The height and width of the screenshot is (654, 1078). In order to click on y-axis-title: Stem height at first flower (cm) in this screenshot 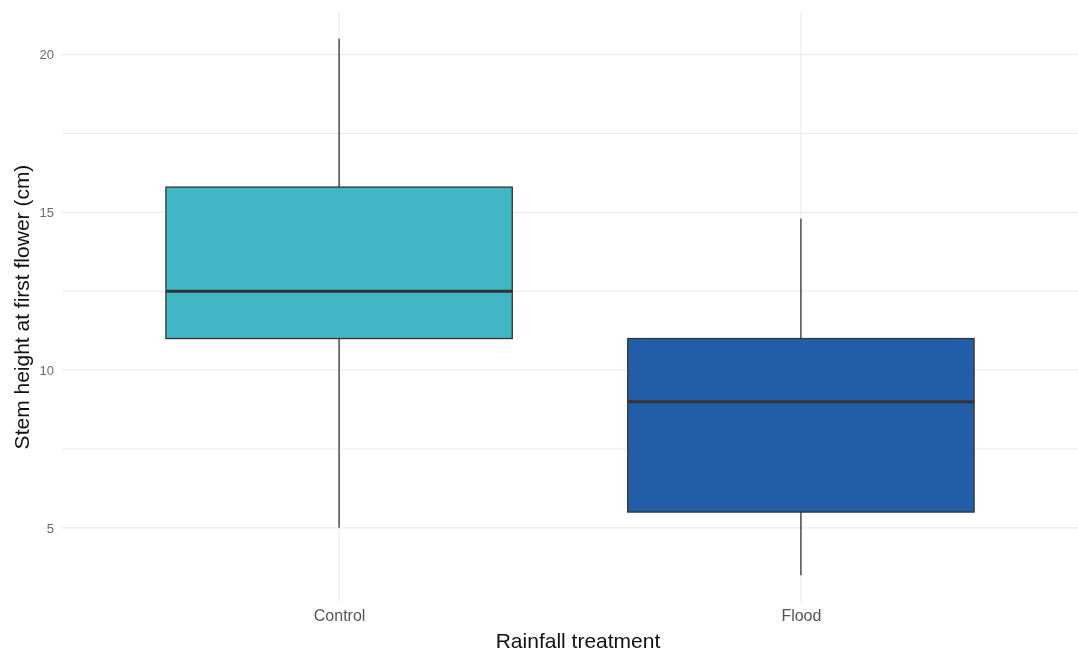, I will do `click(21, 307)`.